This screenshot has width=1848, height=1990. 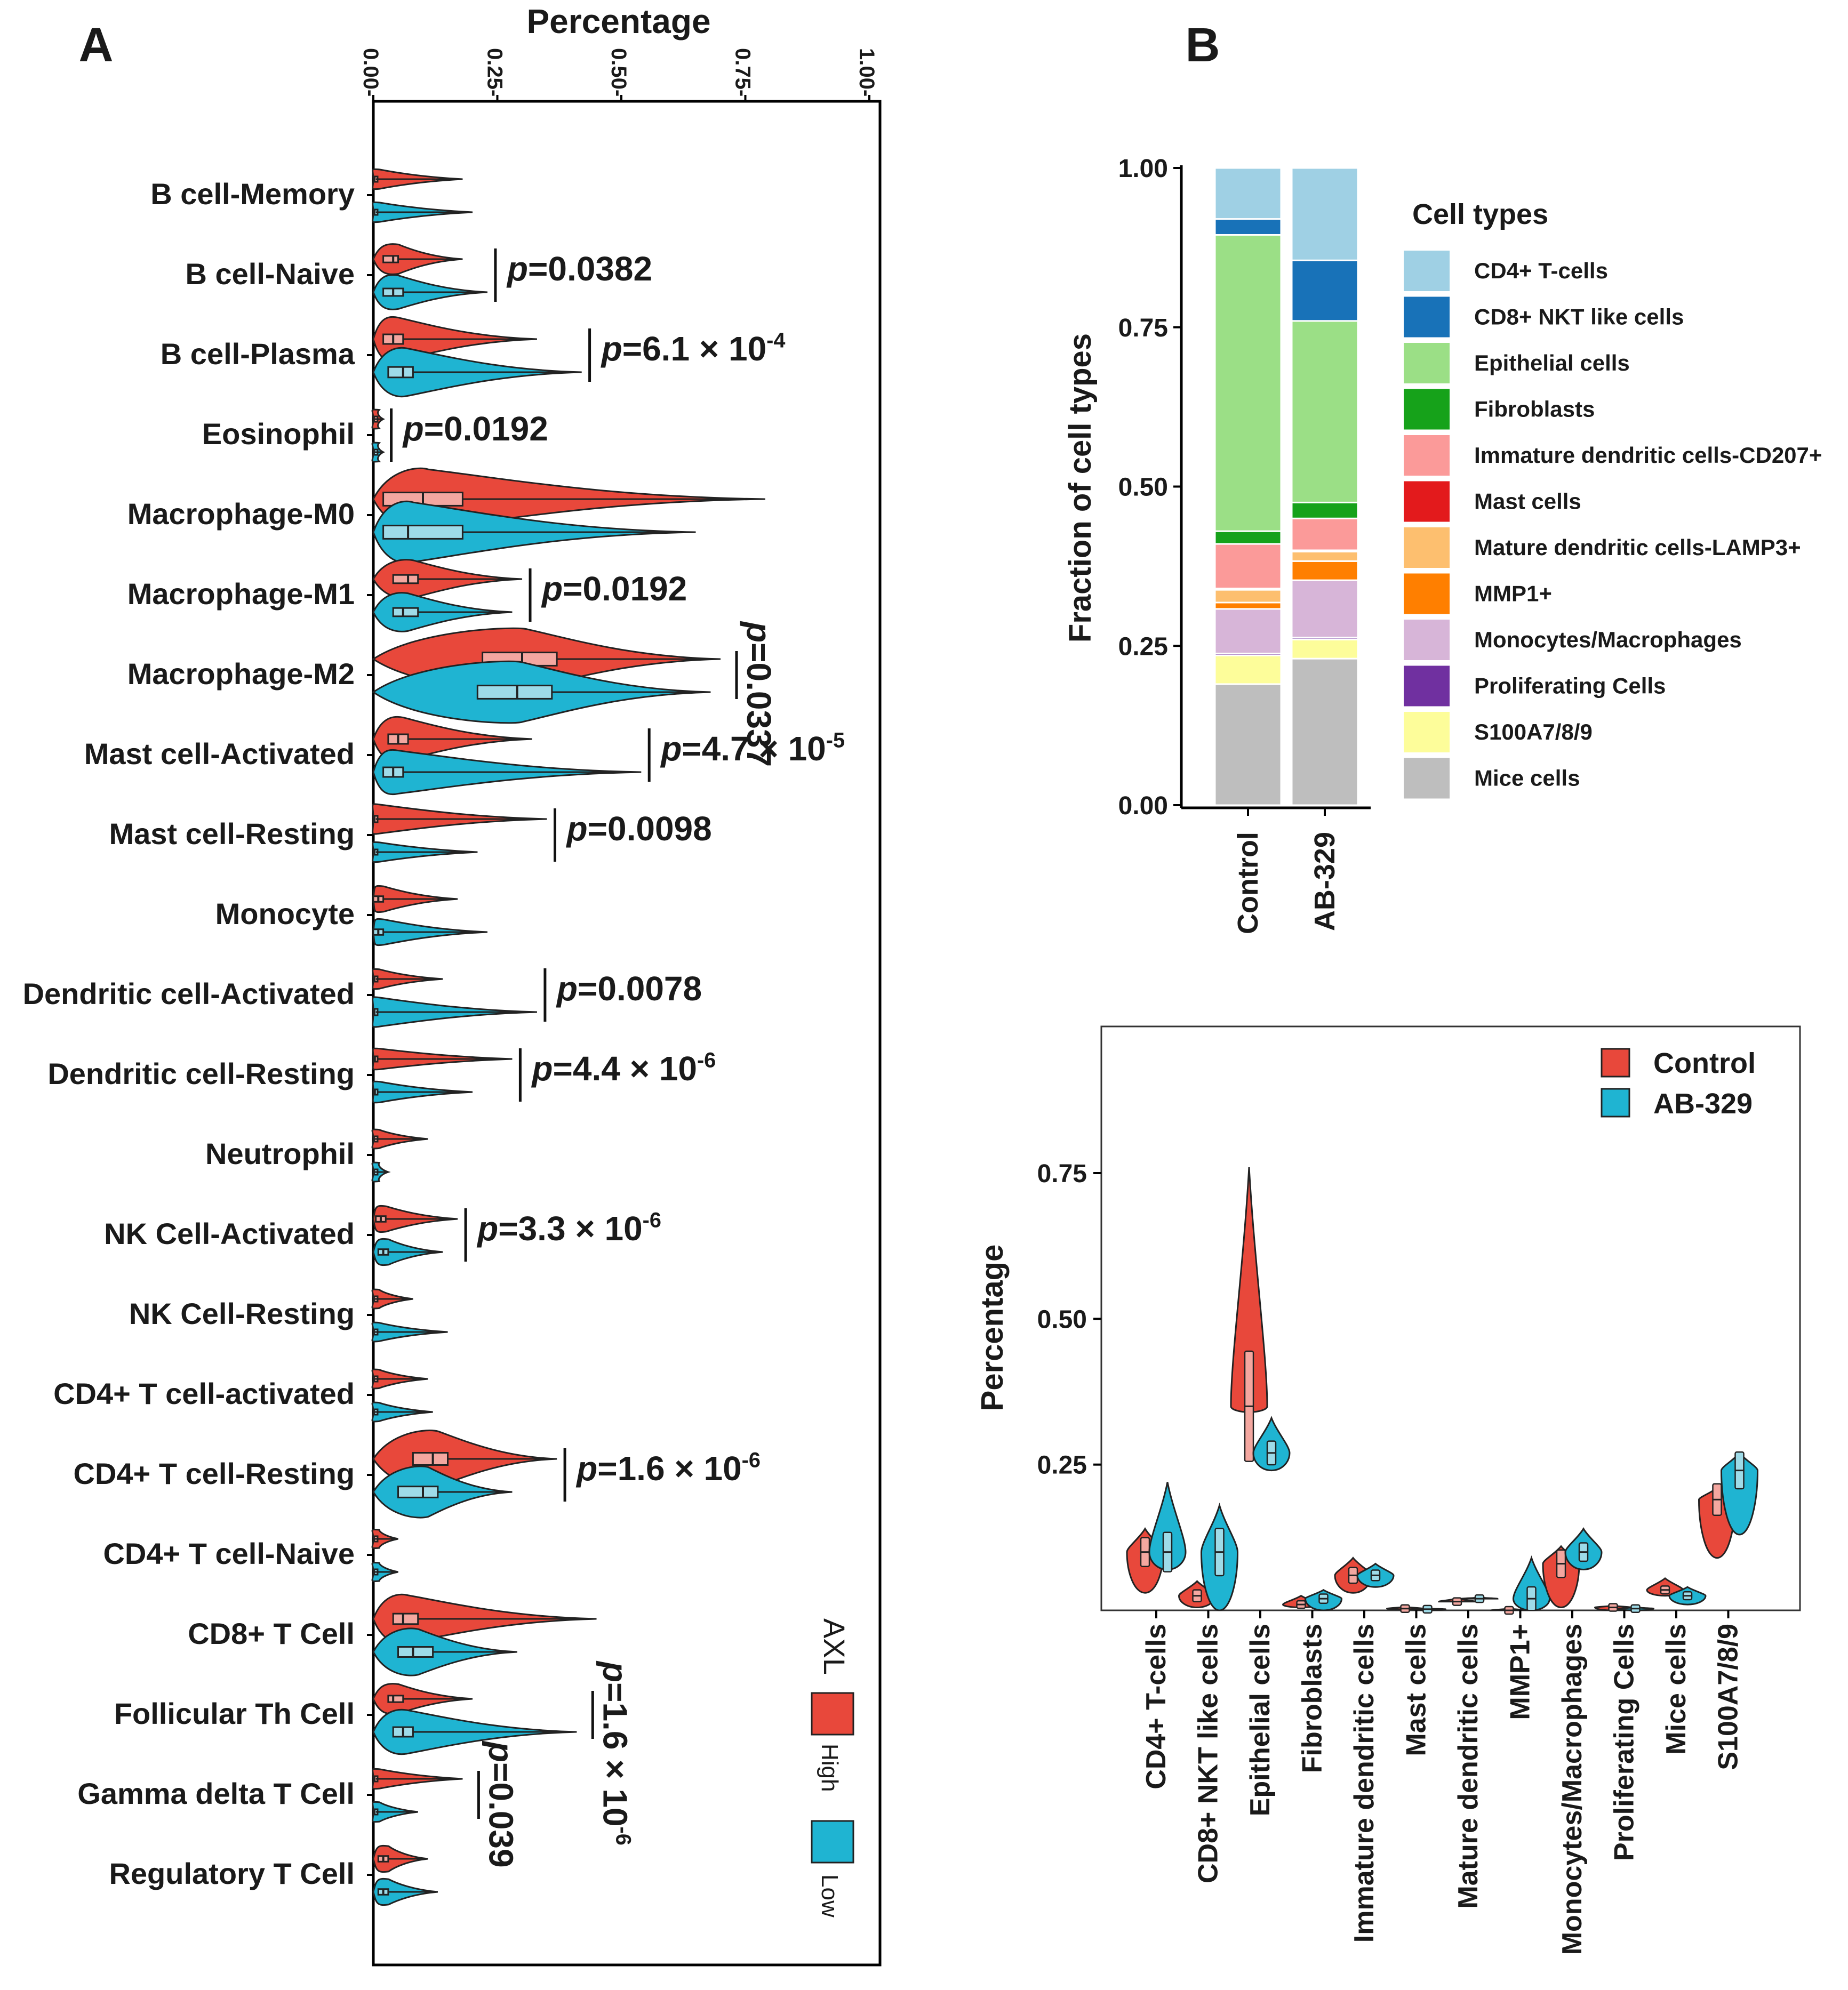 I want to click on legend-label-cd4-t-cells: CD4+ T-cells, so click(x=1541, y=270).